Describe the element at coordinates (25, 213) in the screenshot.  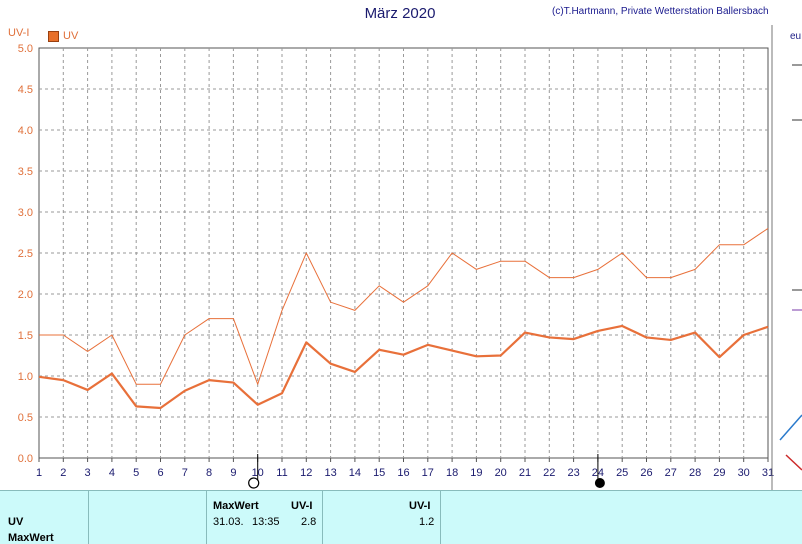
I see `y-tick-label: 3.0` at that location.